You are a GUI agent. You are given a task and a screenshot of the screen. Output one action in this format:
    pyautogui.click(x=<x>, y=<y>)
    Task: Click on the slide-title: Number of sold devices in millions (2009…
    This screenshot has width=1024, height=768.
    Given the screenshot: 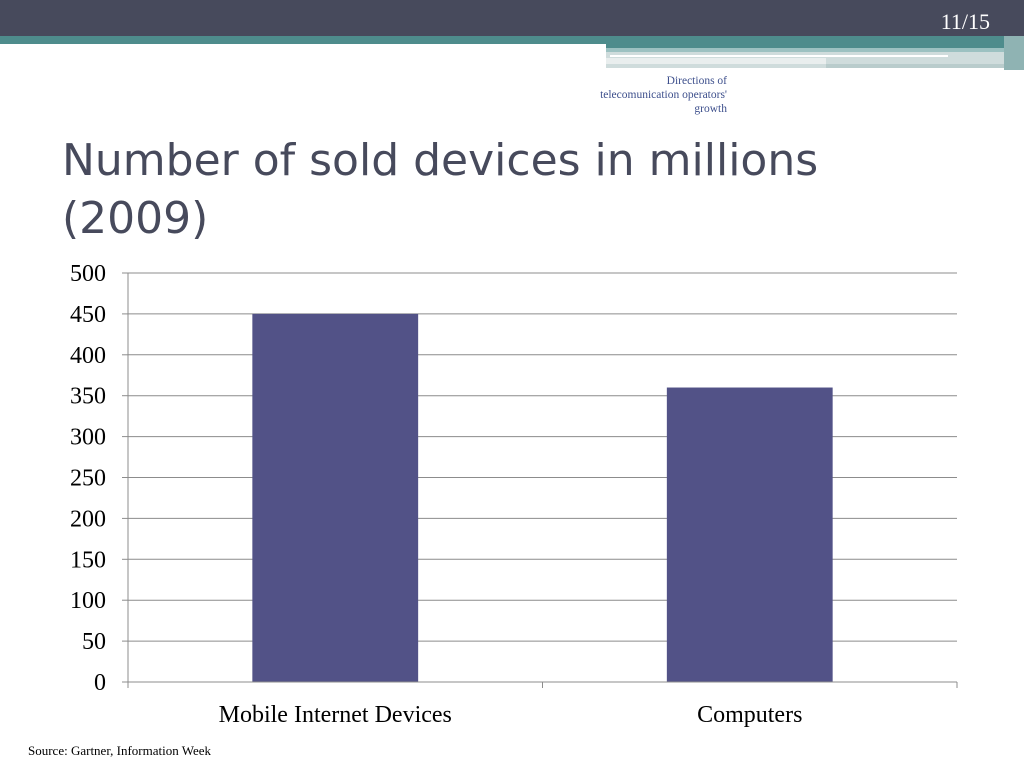 What is the action you would take?
    pyautogui.click(x=440, y=189)
    